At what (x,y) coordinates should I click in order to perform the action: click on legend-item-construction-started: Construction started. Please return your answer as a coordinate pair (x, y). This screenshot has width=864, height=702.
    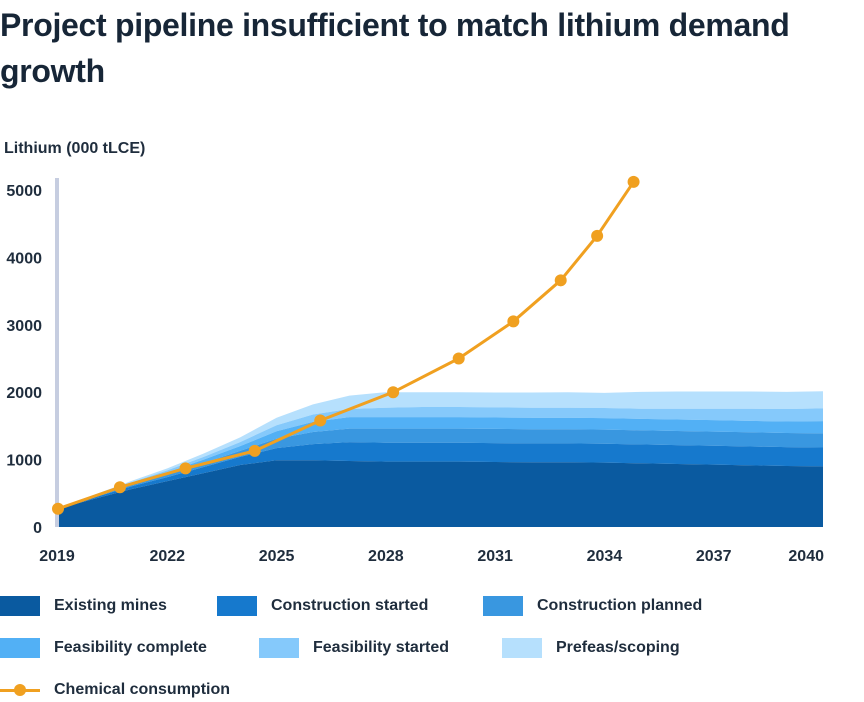
    Looking at the image, I should click on (322, 606).